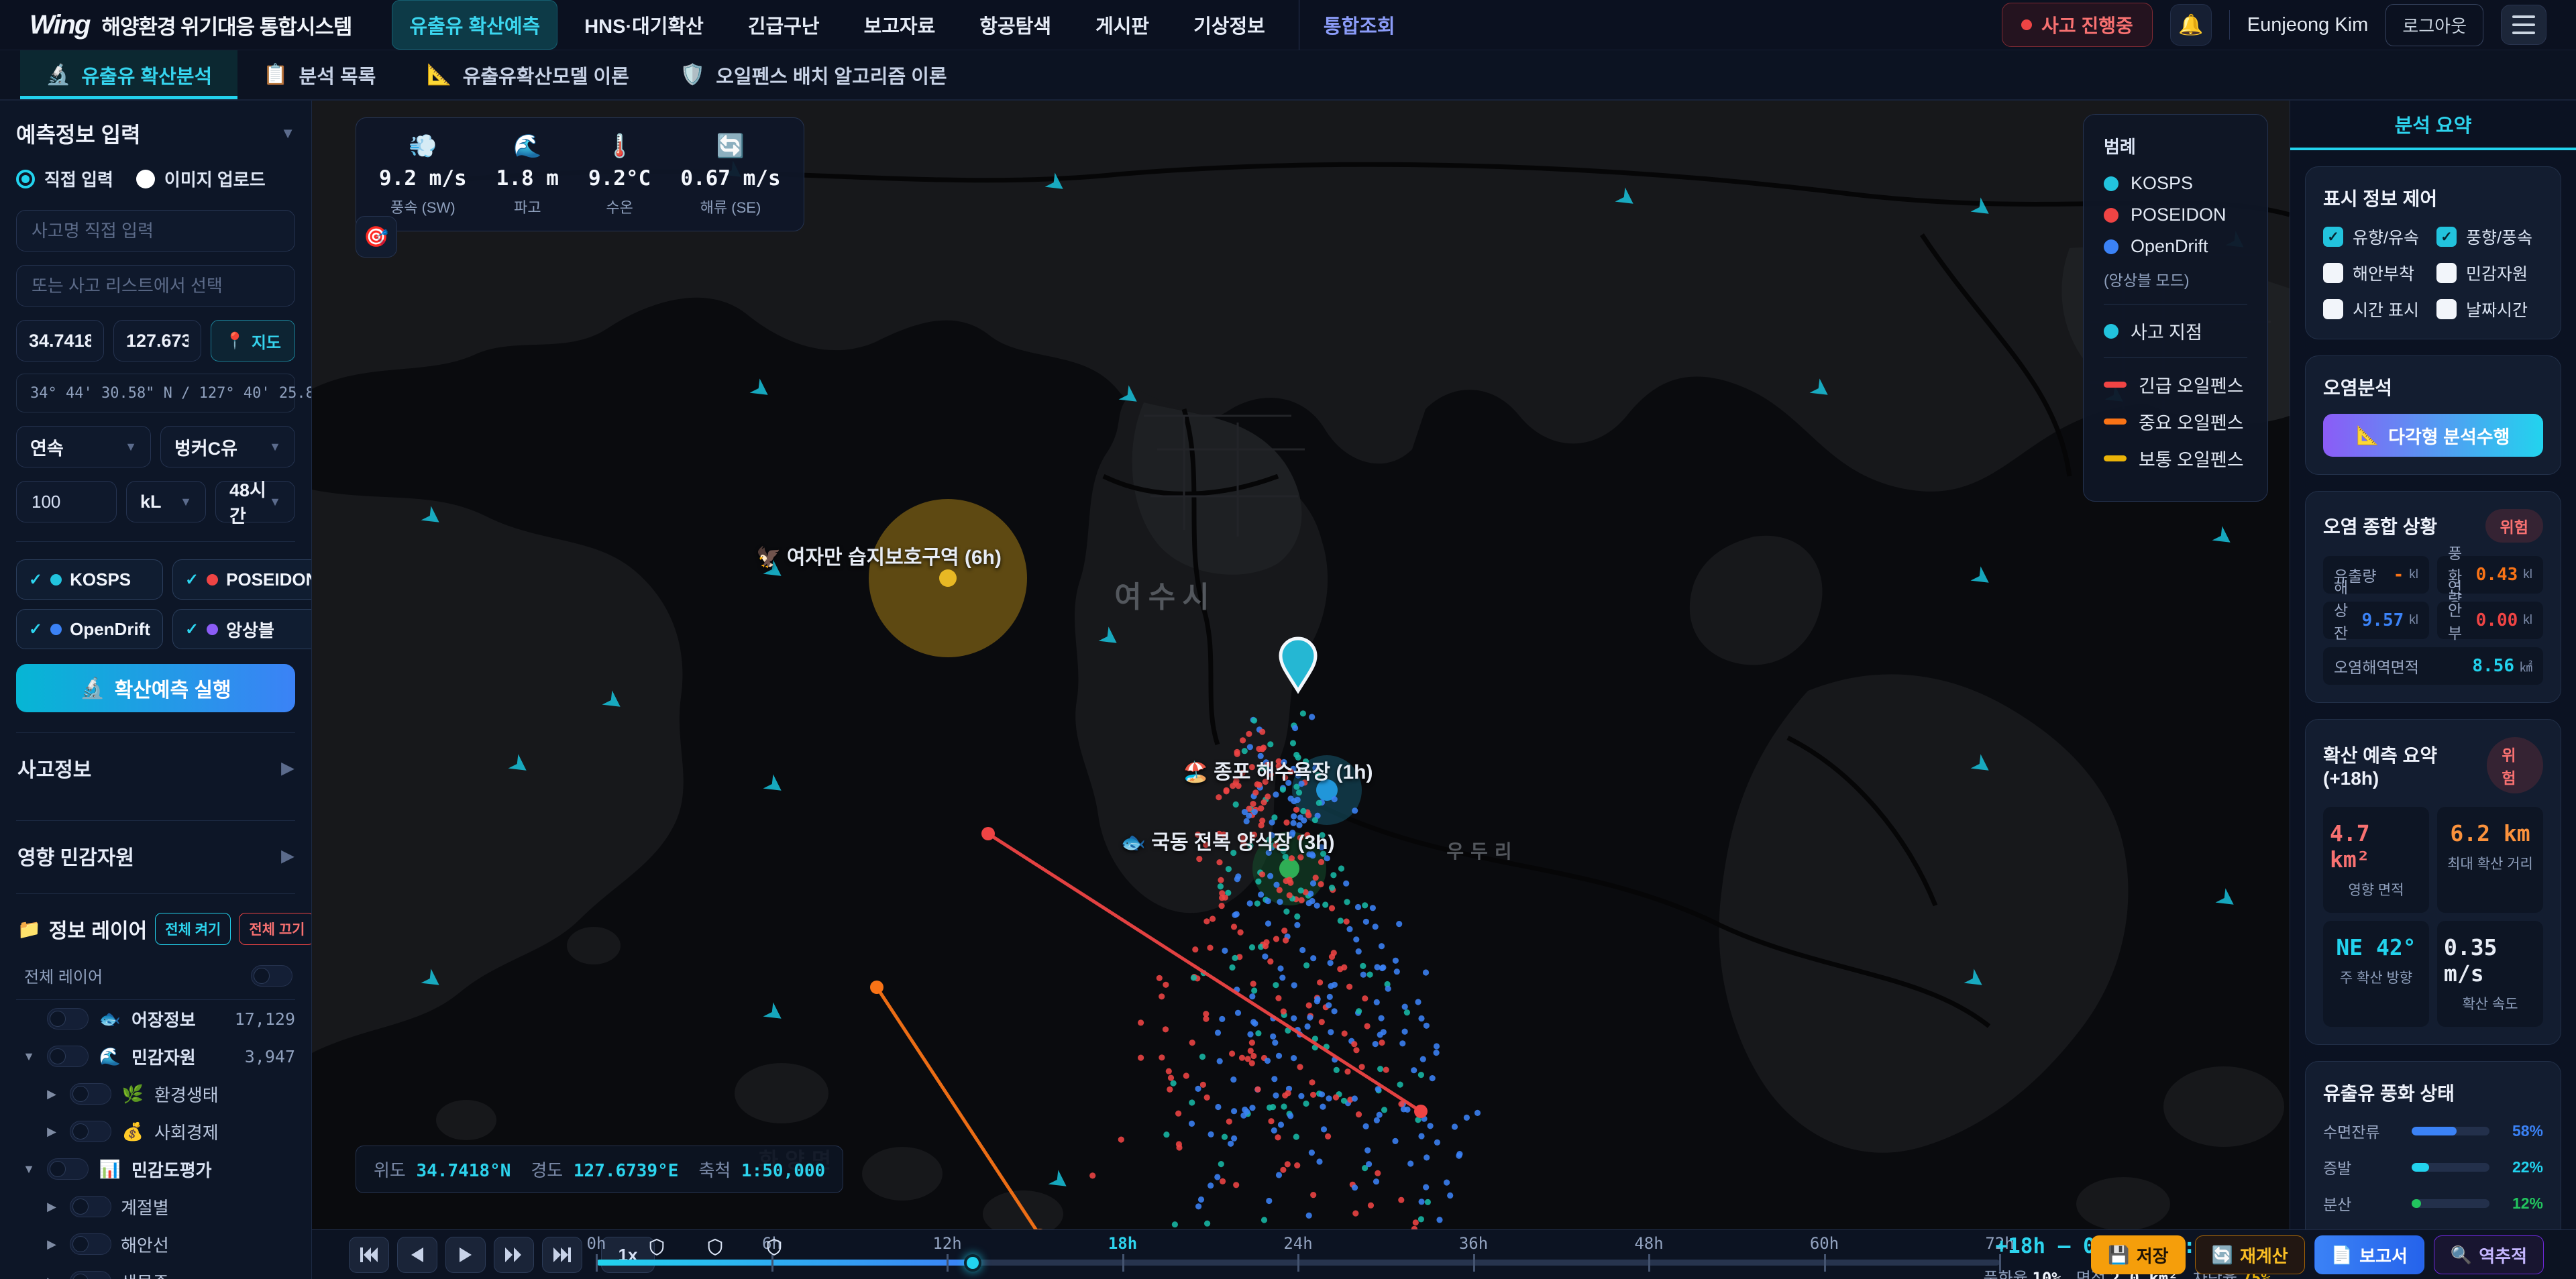 The height and width of the screenshot is (1279, 2576). I want to click on action-orange-button: 💾 저장, so click(2138, 1254).